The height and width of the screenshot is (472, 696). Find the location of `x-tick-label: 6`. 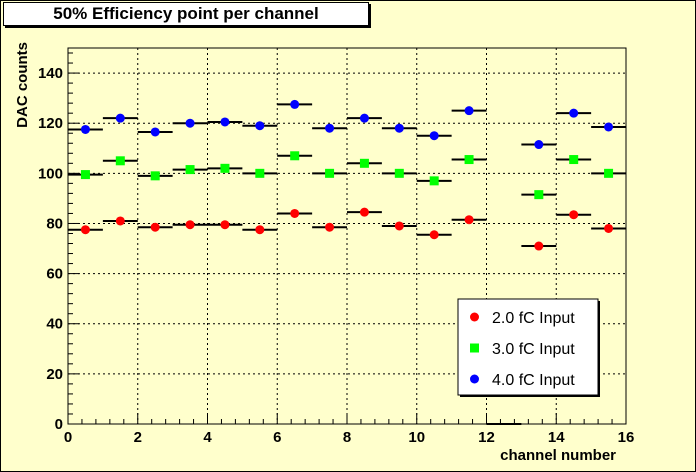

x-tick-label: 6 is located at coordinates (277, 437).